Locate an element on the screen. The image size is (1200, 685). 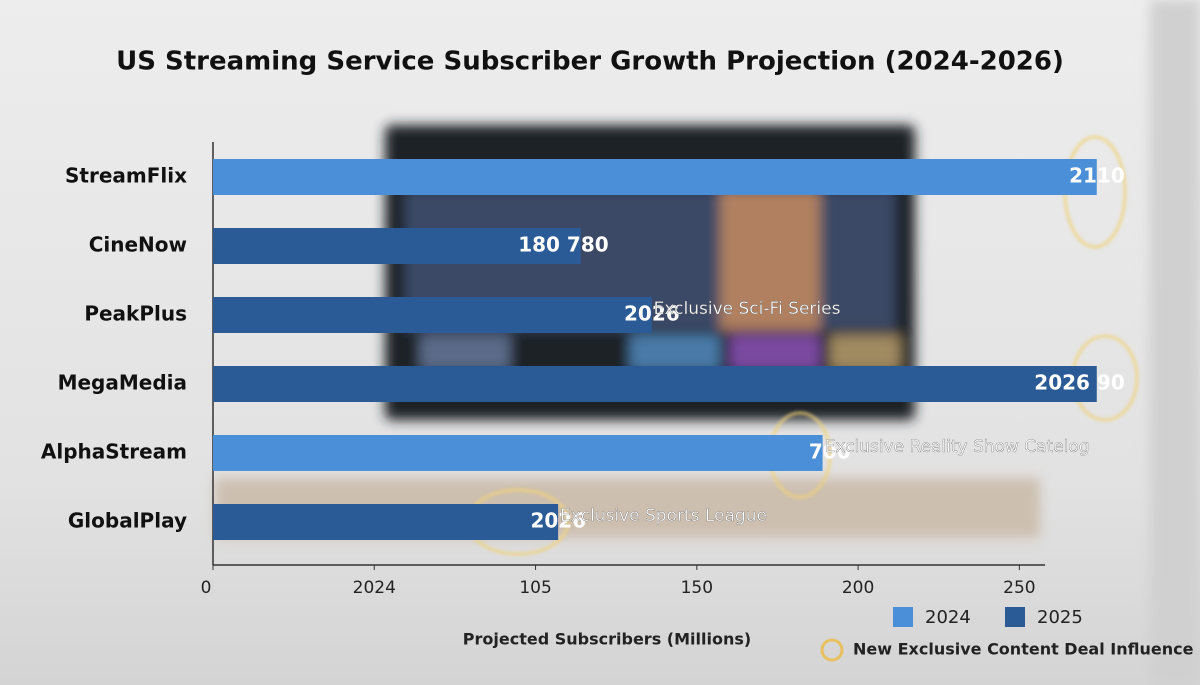
deal-legend-icon is located at coordinates (832, 650).